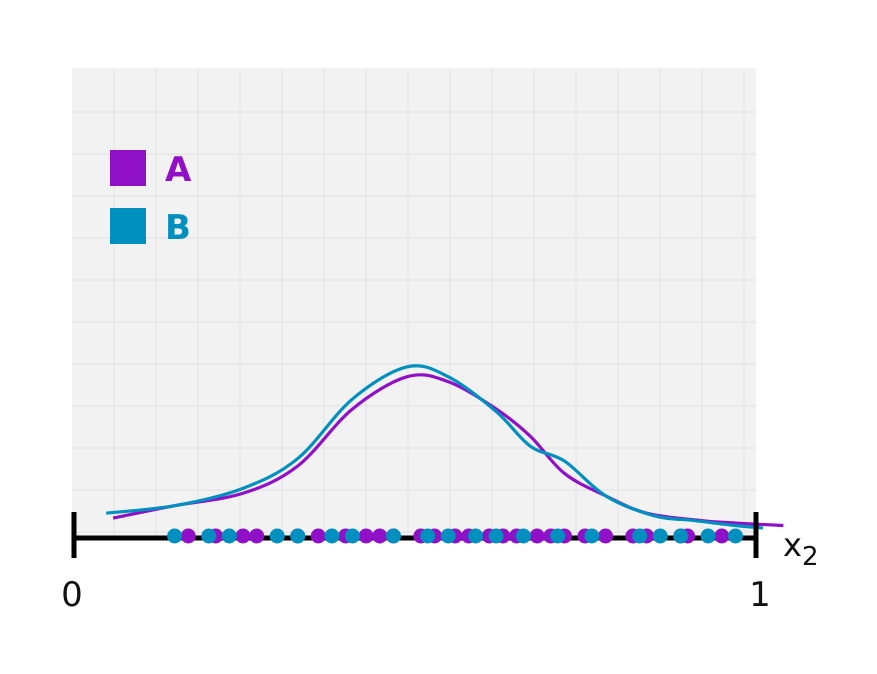  Describe the element at coordinates (178, 170) in the screenshot. I see `legend-label-a: A` at that location.